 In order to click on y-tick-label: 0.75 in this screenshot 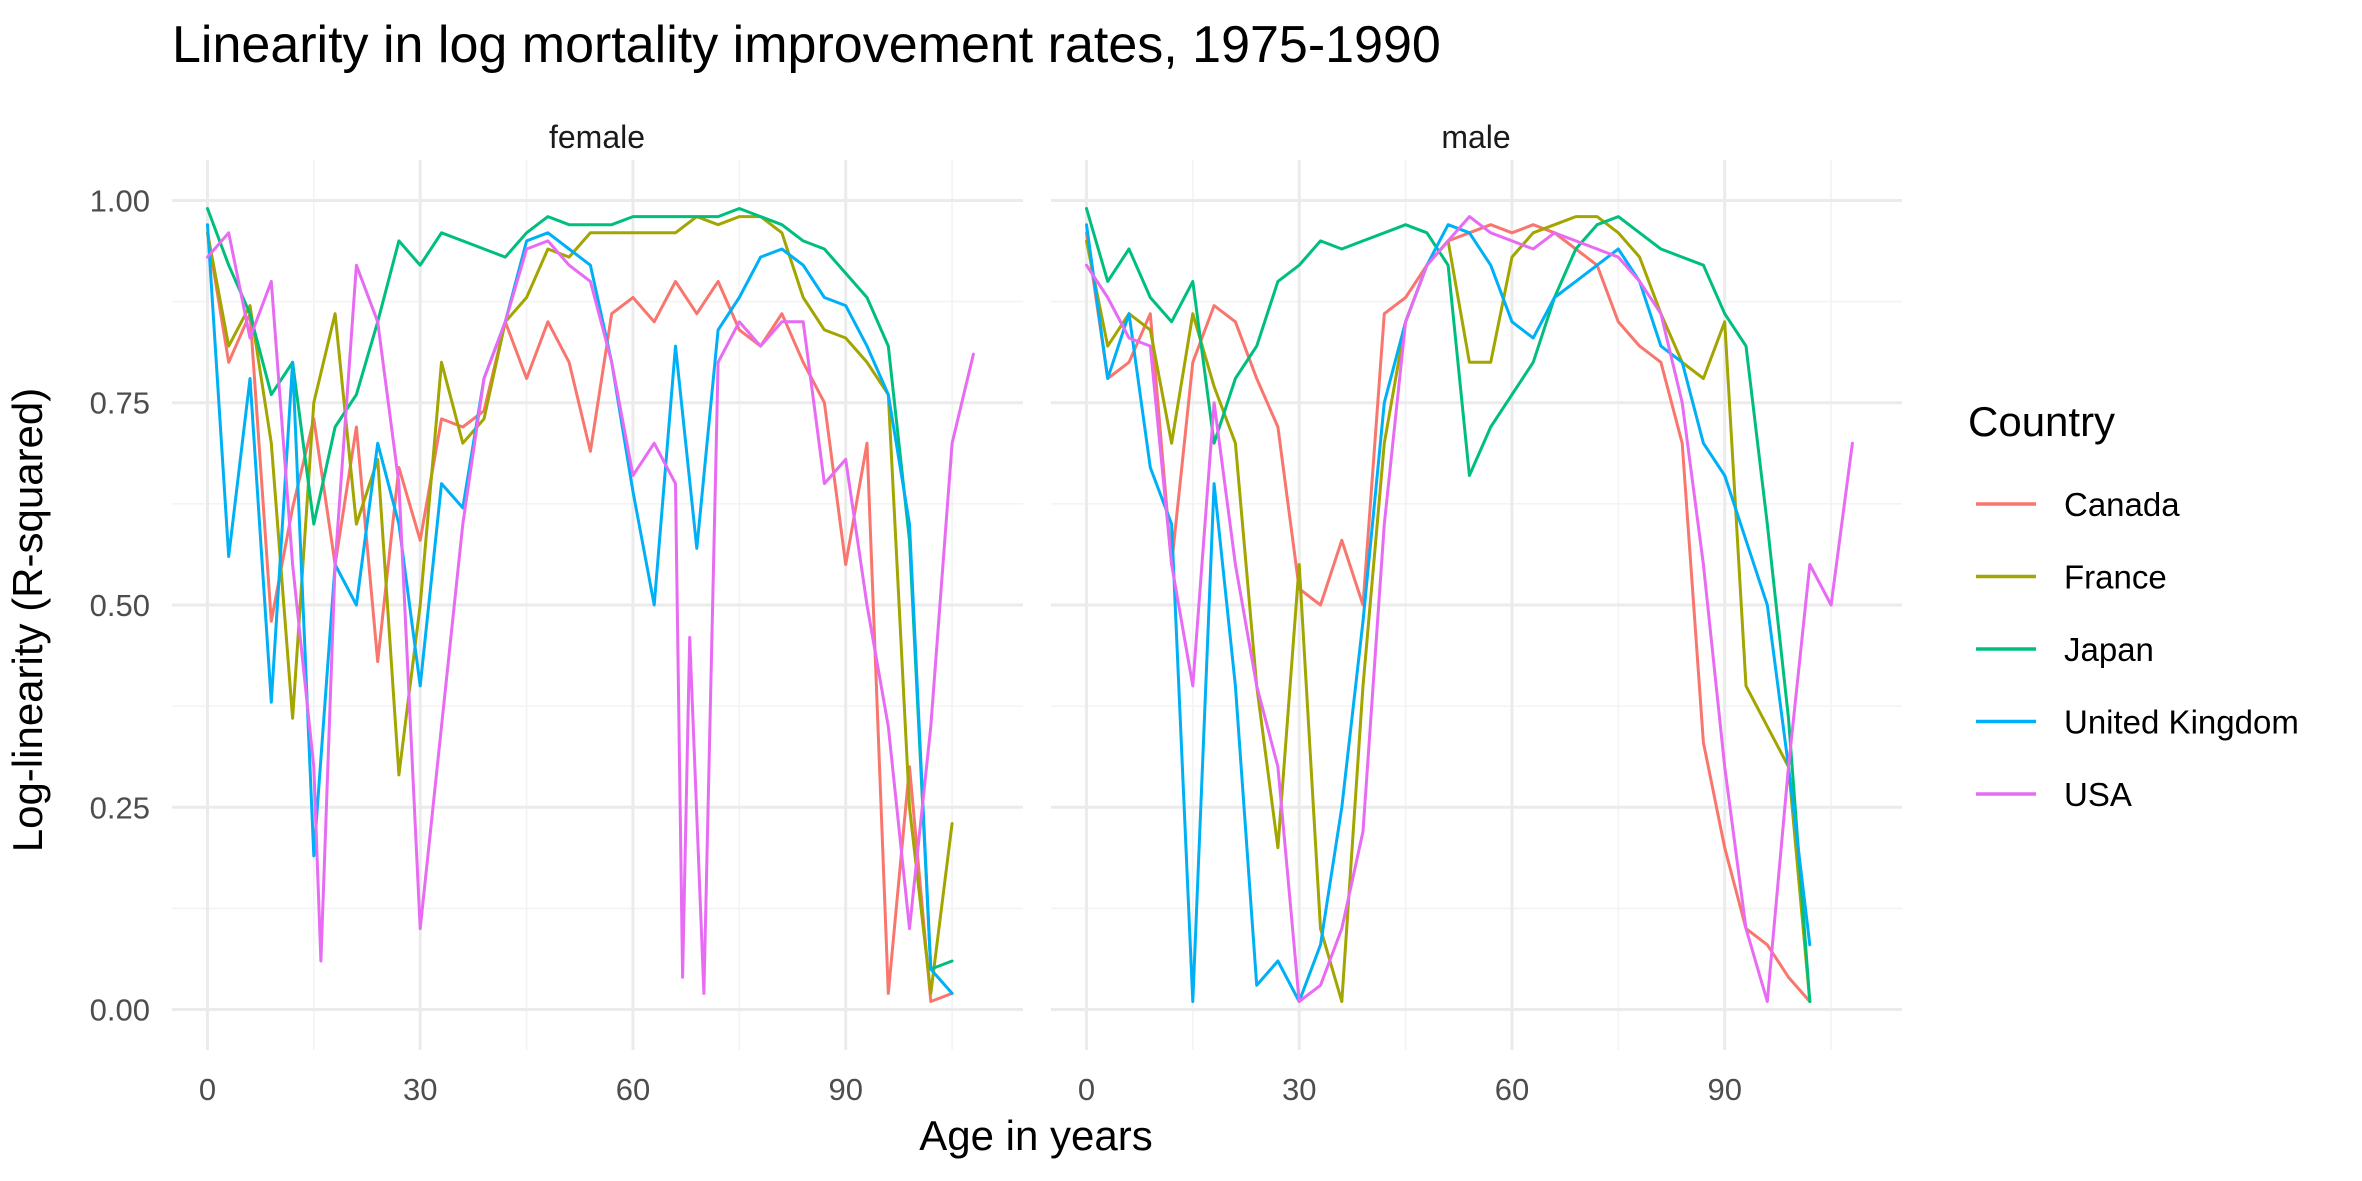, I will do `click(120, 403)`.